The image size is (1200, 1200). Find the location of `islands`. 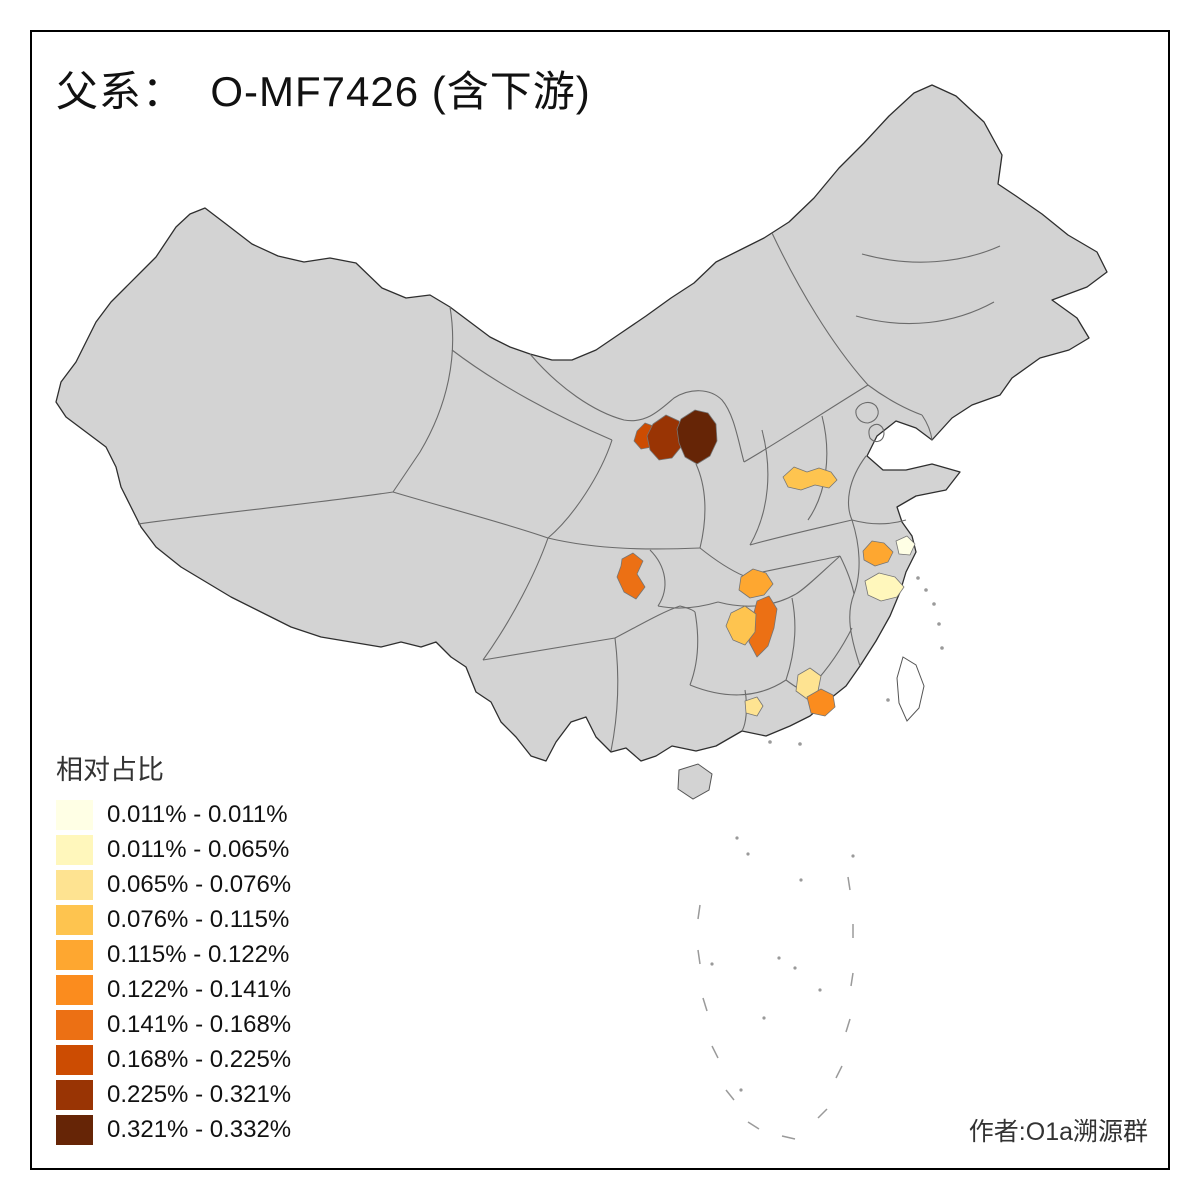

islands is located at coordinates (810, 688).